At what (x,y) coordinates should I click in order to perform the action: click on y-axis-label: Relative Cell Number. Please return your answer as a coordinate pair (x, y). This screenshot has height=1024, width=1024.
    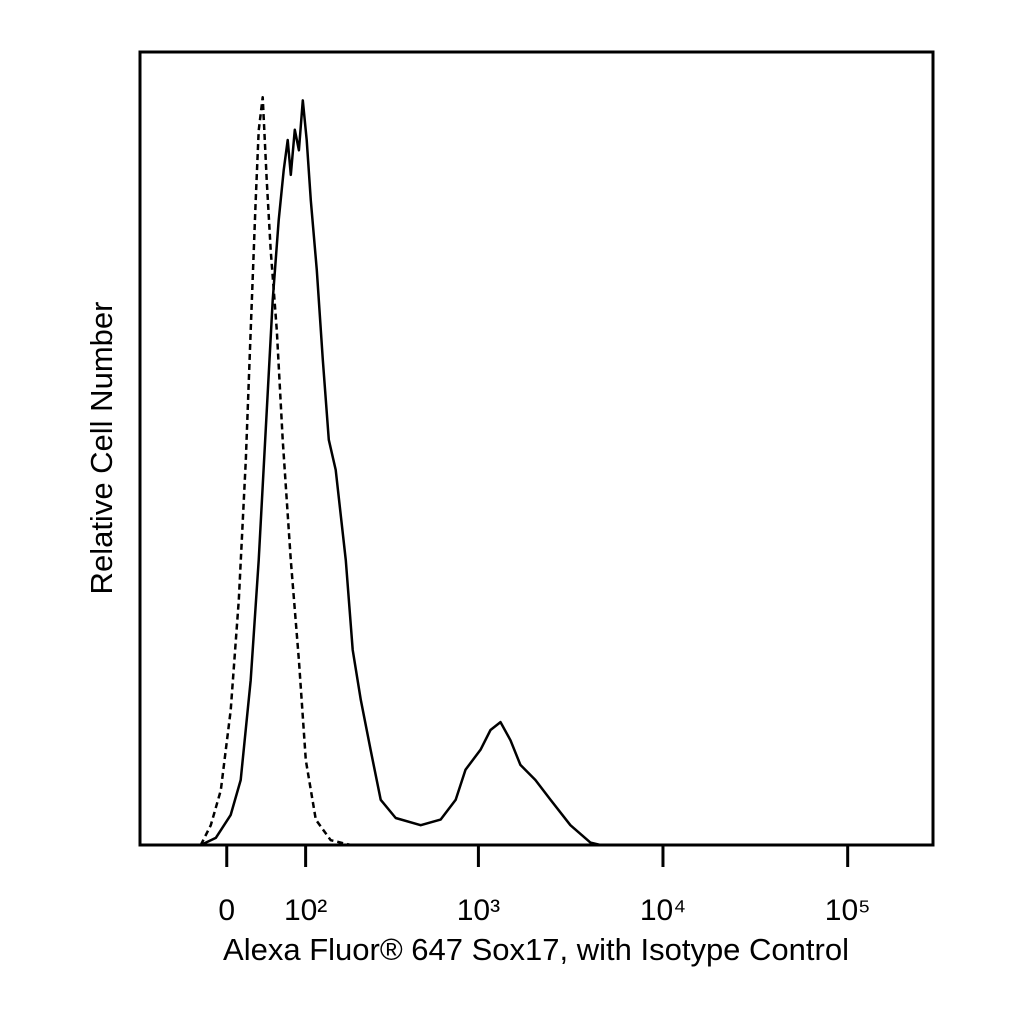
    Looking at the image, I should click on (101, 448).